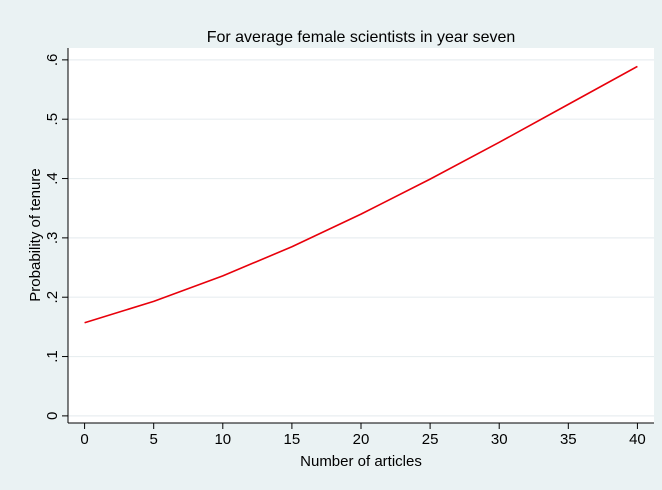  I want to click on x-tick-label: 25, so click(430, 439).